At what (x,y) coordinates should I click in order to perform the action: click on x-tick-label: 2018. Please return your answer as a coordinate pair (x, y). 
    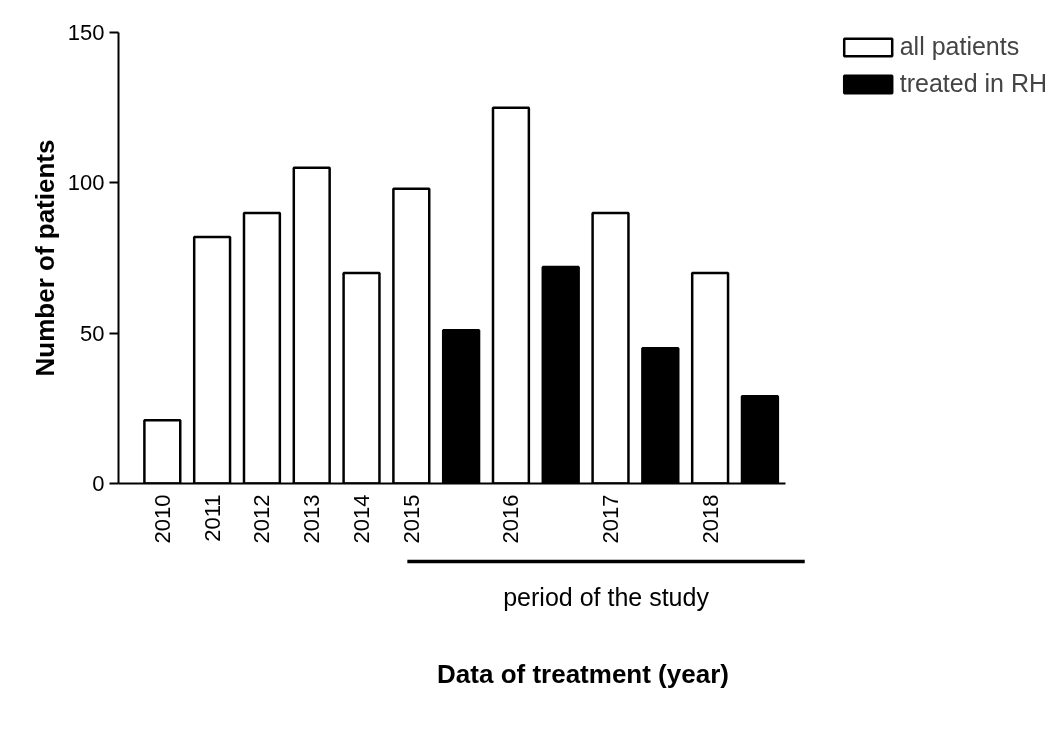
    Looking at the image, I should click on (710, 519).